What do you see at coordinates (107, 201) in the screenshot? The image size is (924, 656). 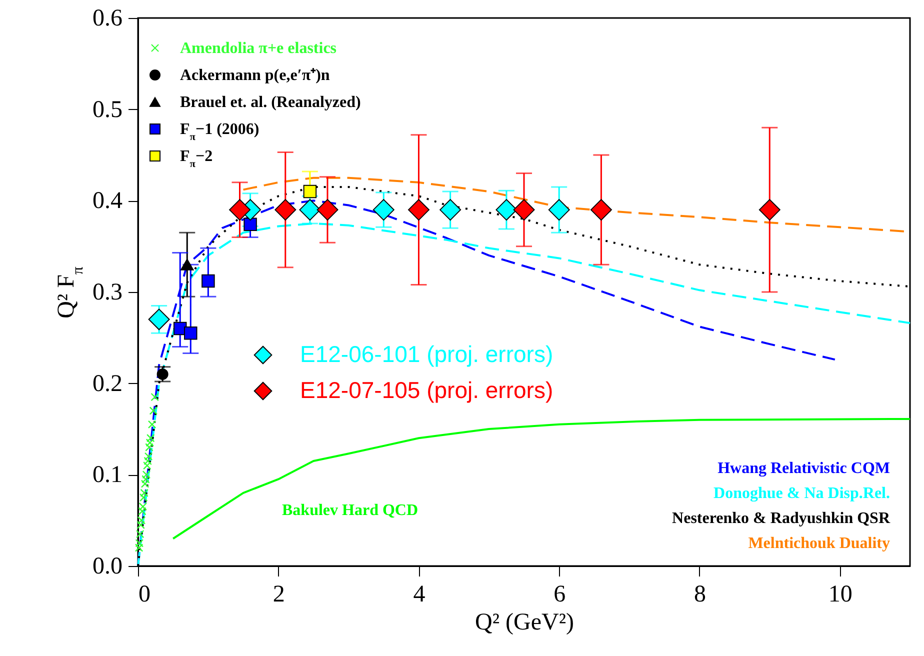 I see `y-tick-label: 0.4` at bounding box center [107, 201].